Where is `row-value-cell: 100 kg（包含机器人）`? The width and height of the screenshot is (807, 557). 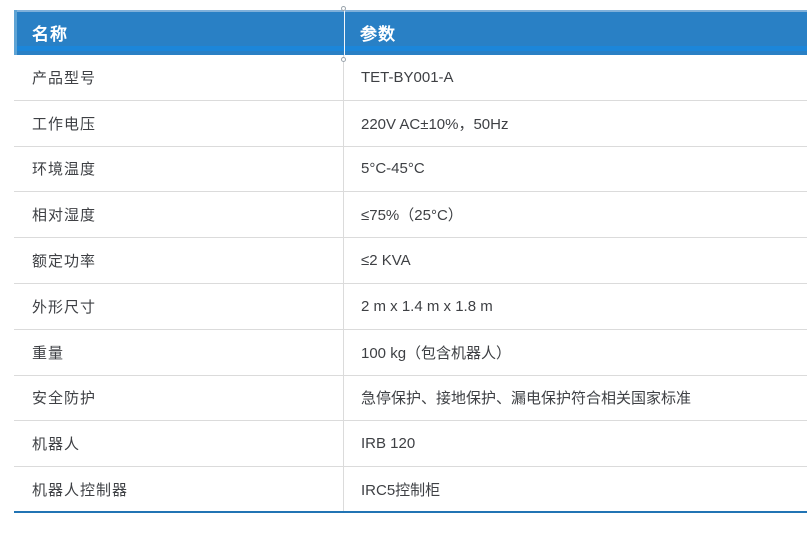 row-value-cell: 100 kg（包含机器人） is located at coordinates (575, 352).